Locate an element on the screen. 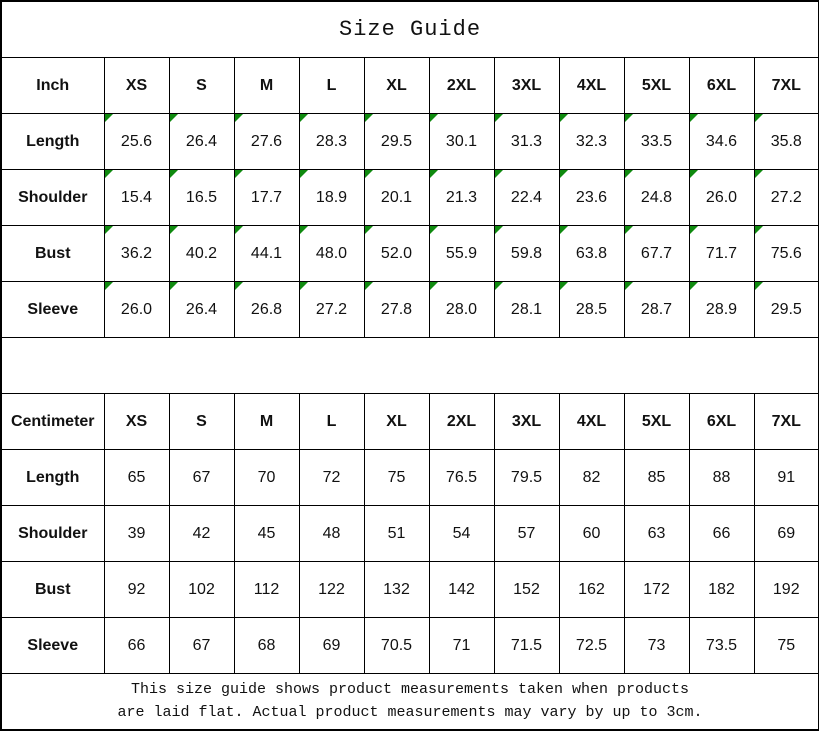 The height and width of the screenshot is (743, 819). measurement-cell: 28.3 is located at coordinates (331, 141).